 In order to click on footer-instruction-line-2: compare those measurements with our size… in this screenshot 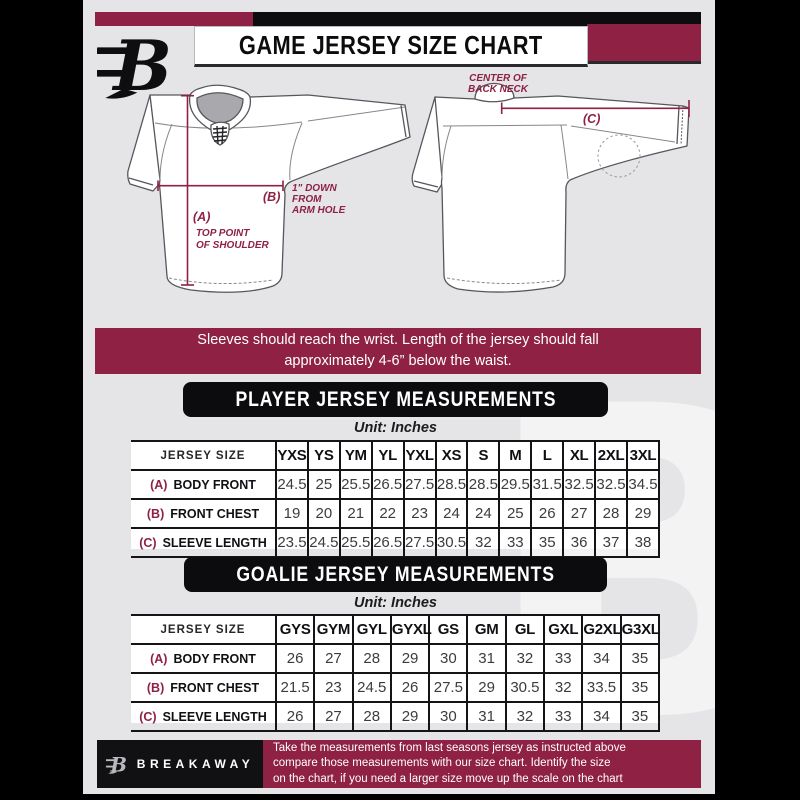, I will do `click(442, 763)`.